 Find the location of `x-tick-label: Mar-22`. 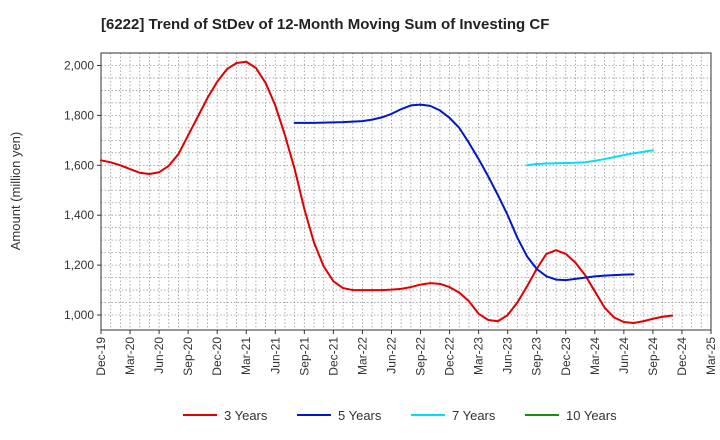

x-tick-label: Mar-22 is located at coordinates (362, 356).